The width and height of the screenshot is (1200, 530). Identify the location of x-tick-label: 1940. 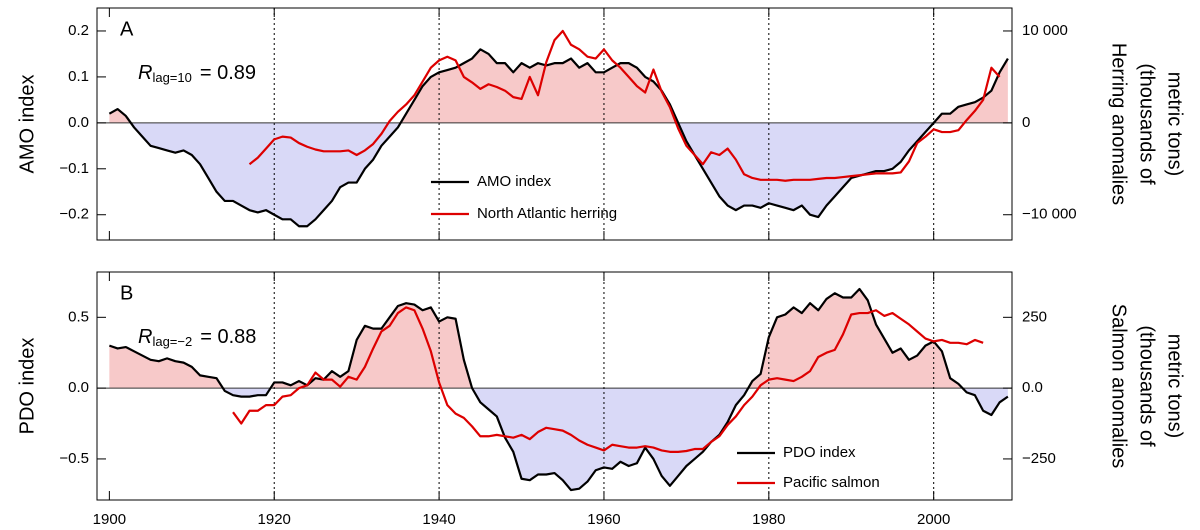
(438, 519).